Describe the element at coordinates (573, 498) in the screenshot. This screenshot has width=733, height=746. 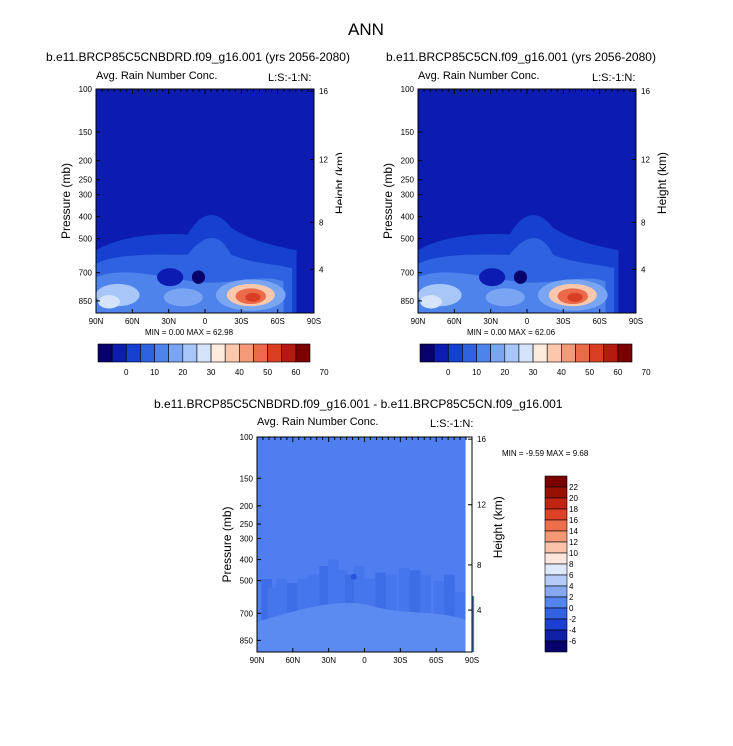
I see `cb3-label: 20` at that location.